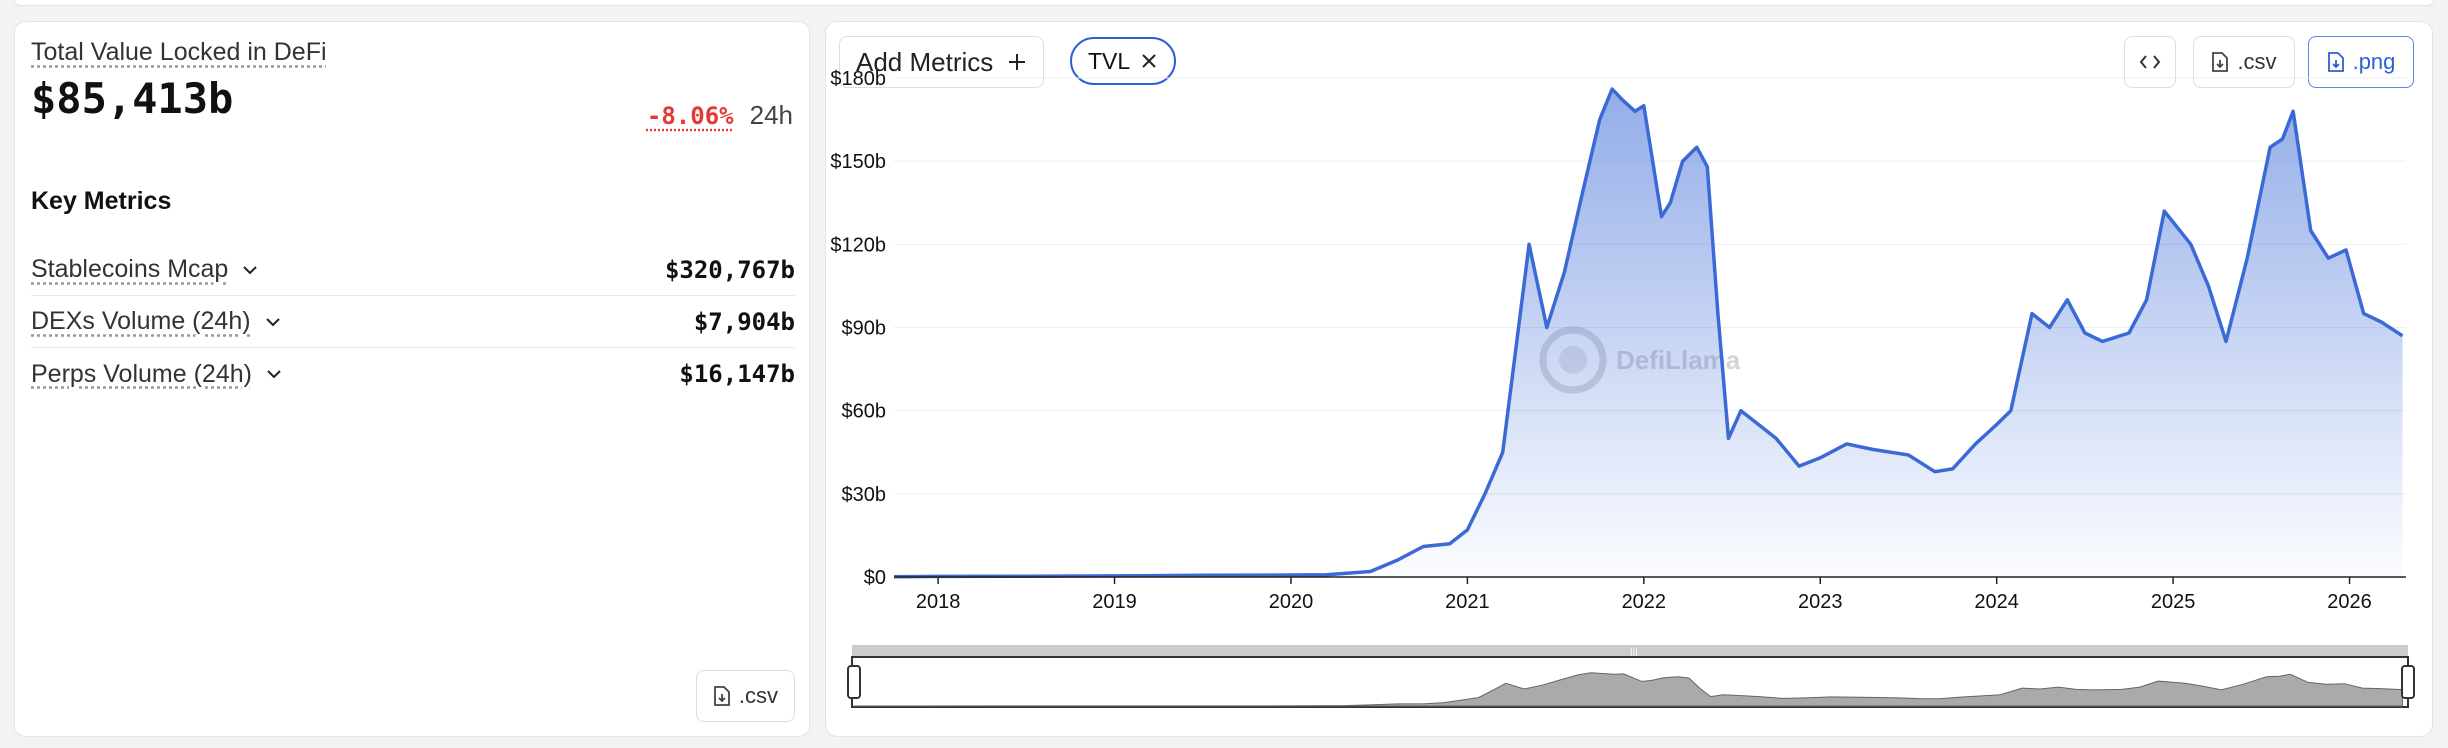 The height and width of the screenshot is (748, 2448). I want to click on x-tick-label: 2026, so click(2349, 602).